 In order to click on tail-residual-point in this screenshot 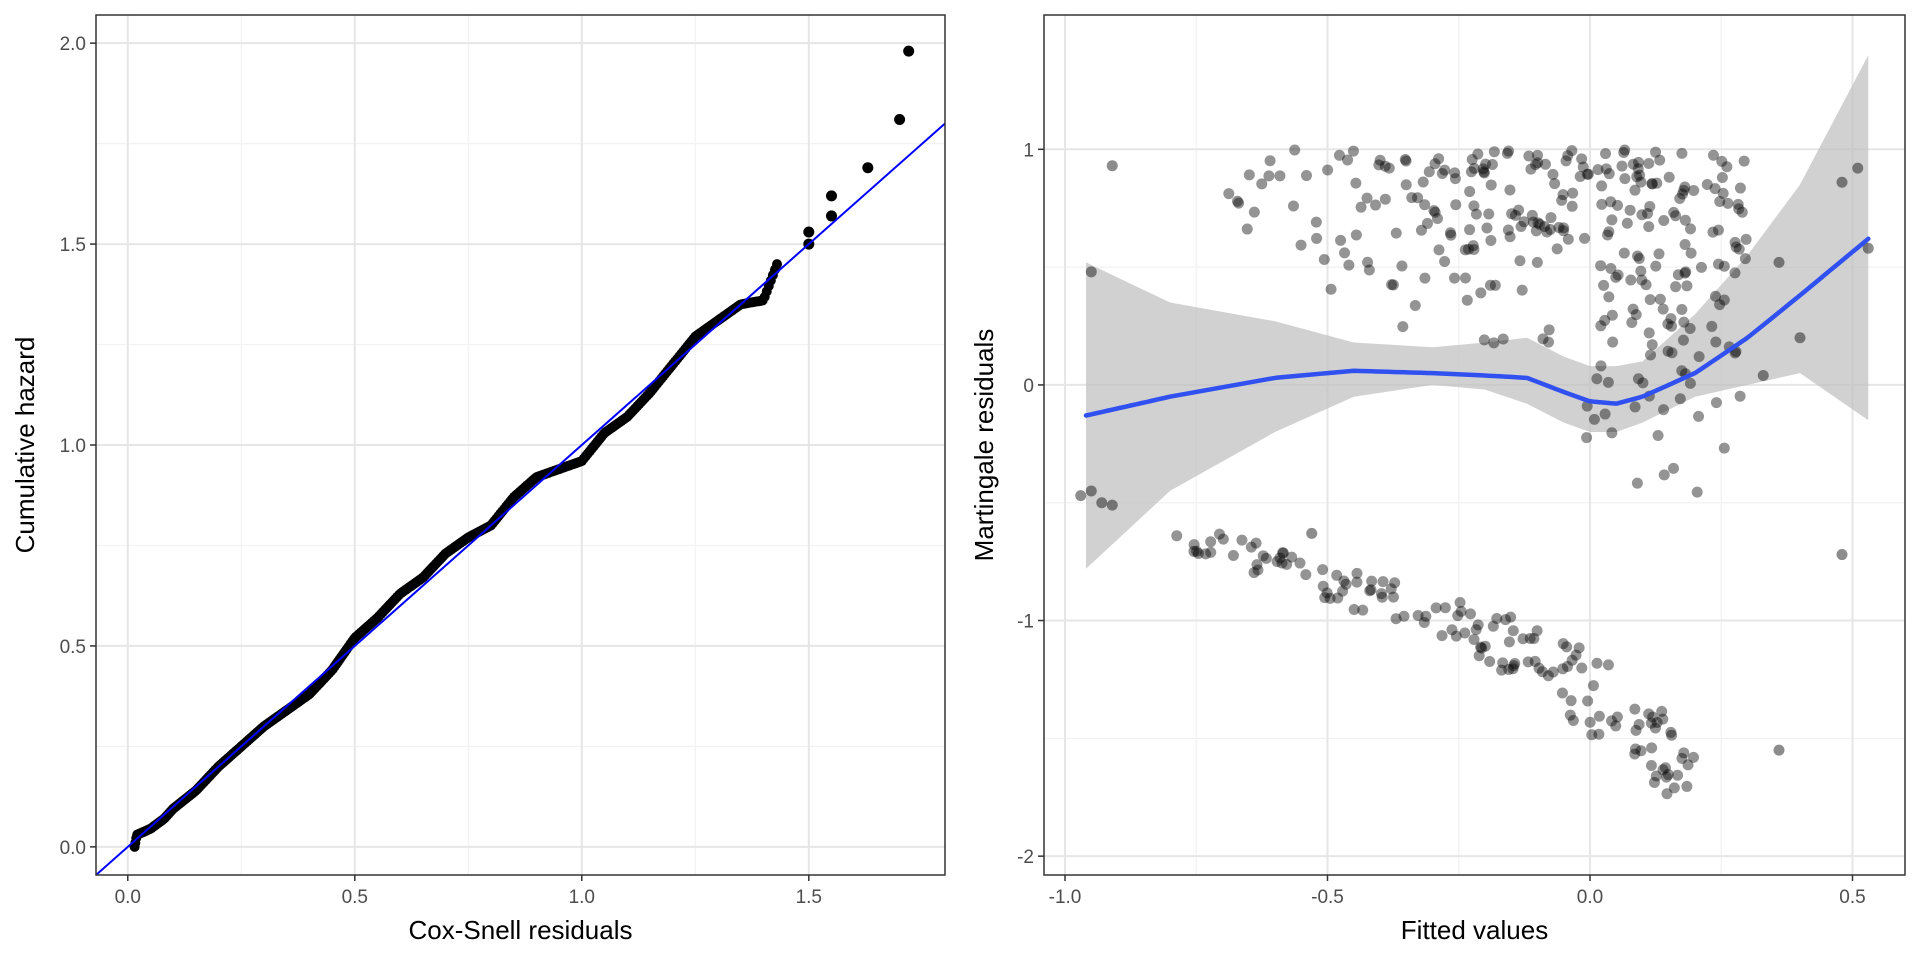, I will do `click(831, 196)`.